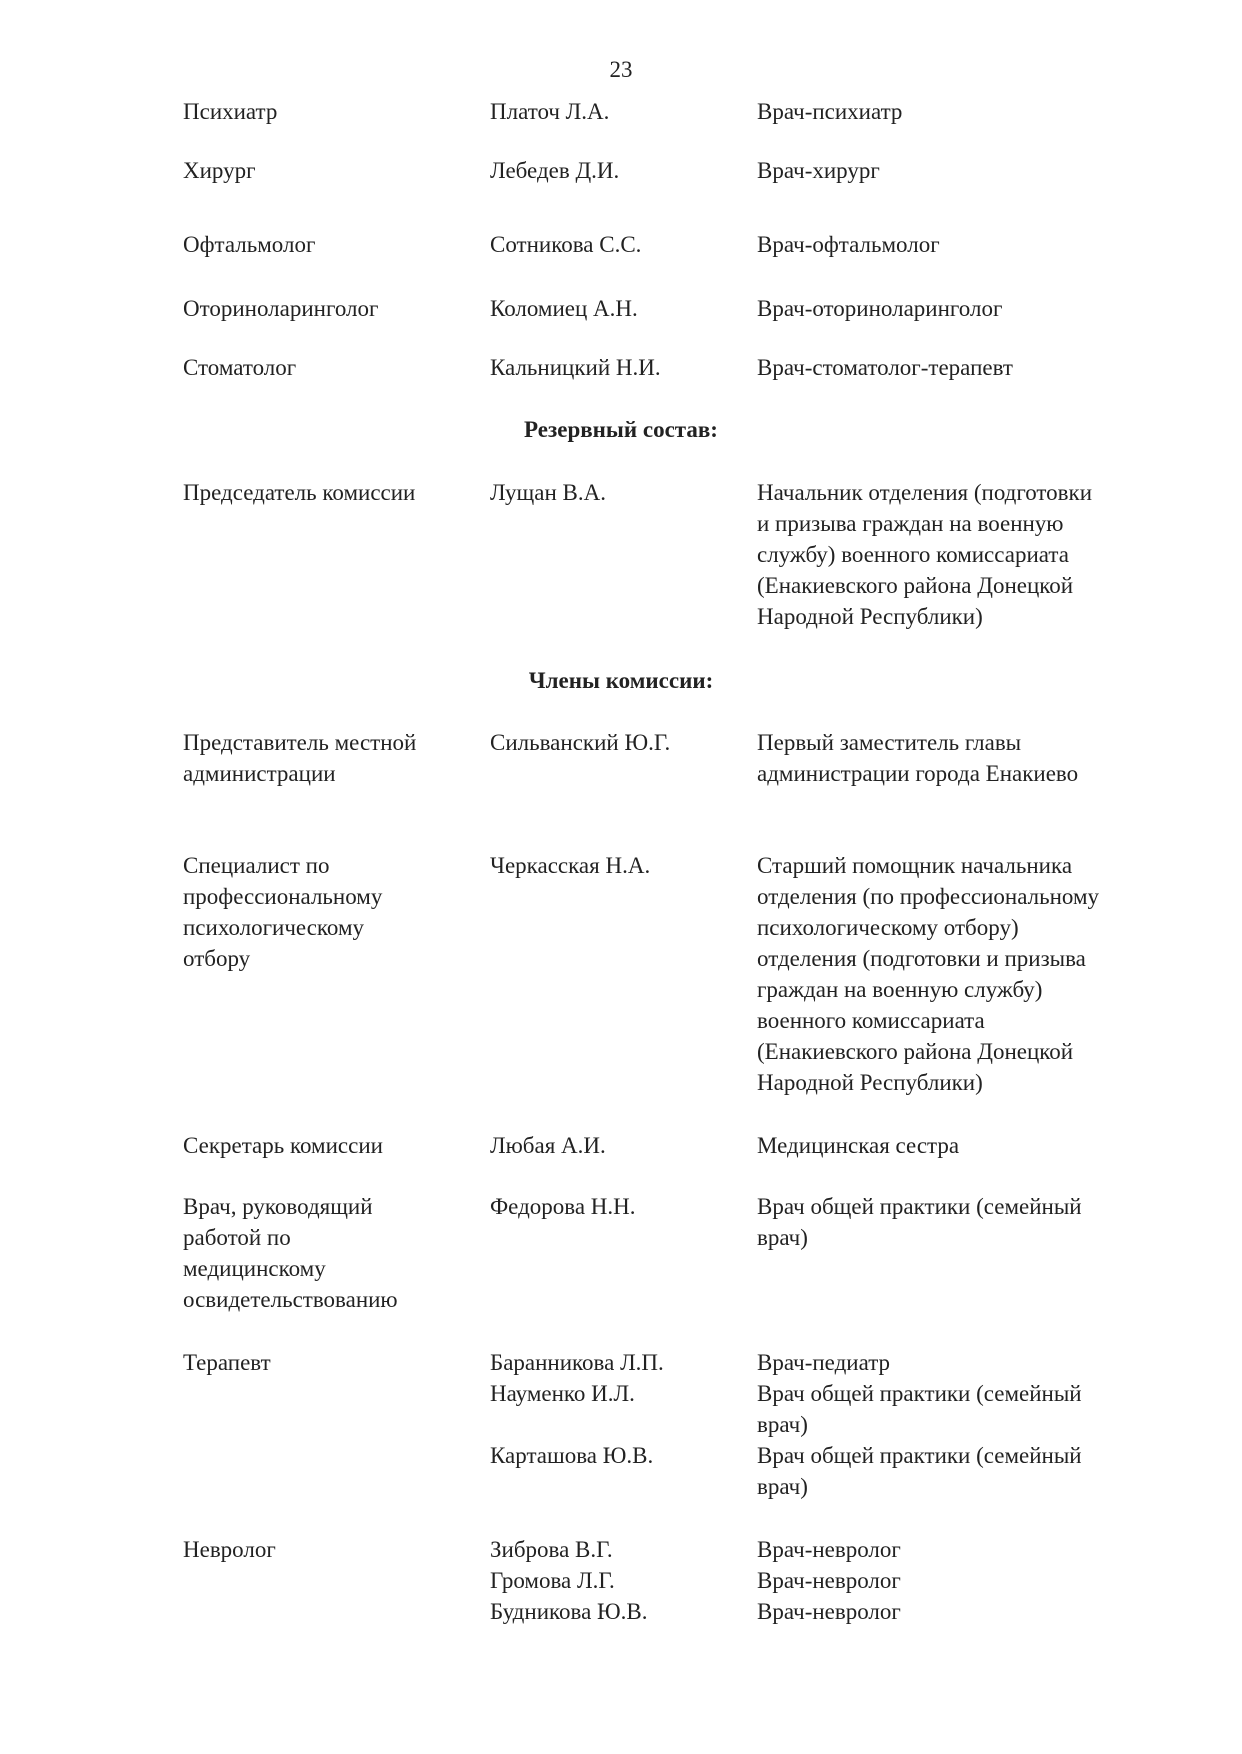 The height and width of the screenshot is (1754, 1242). I want to click on role-label-line: Председатель комиссии, so click(299, 492).